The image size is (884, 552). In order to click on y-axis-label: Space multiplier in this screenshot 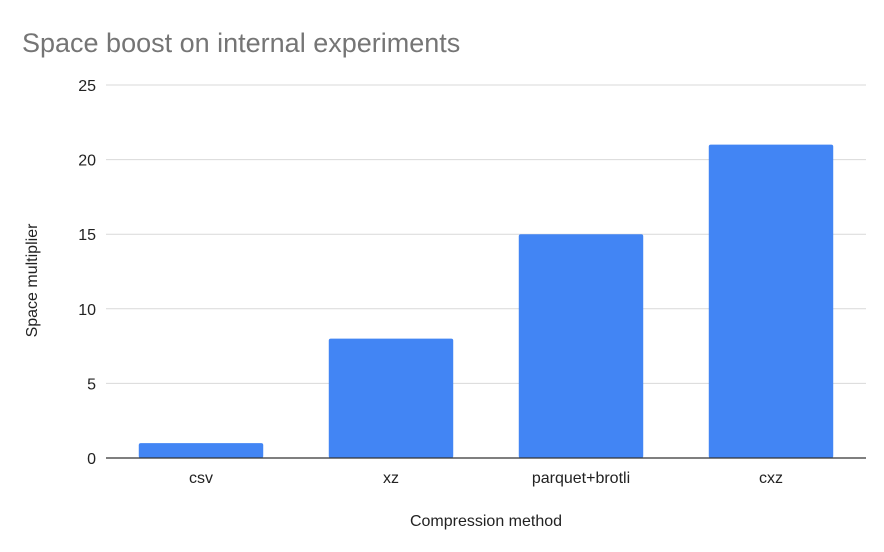, I will do `click(32, 280)`.